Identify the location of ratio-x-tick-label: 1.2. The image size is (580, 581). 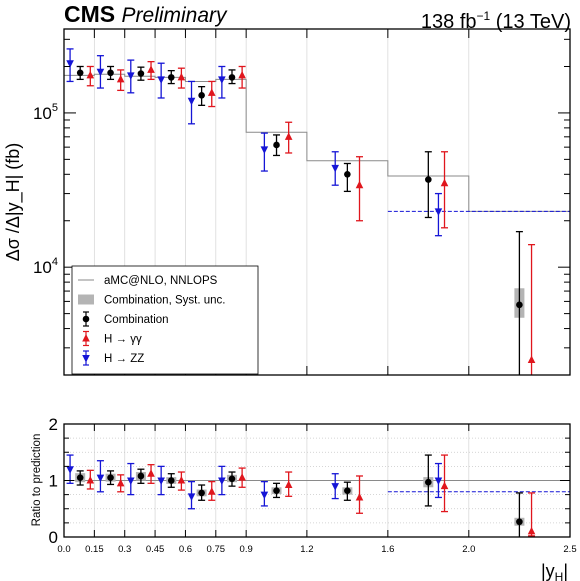
(306, 549).